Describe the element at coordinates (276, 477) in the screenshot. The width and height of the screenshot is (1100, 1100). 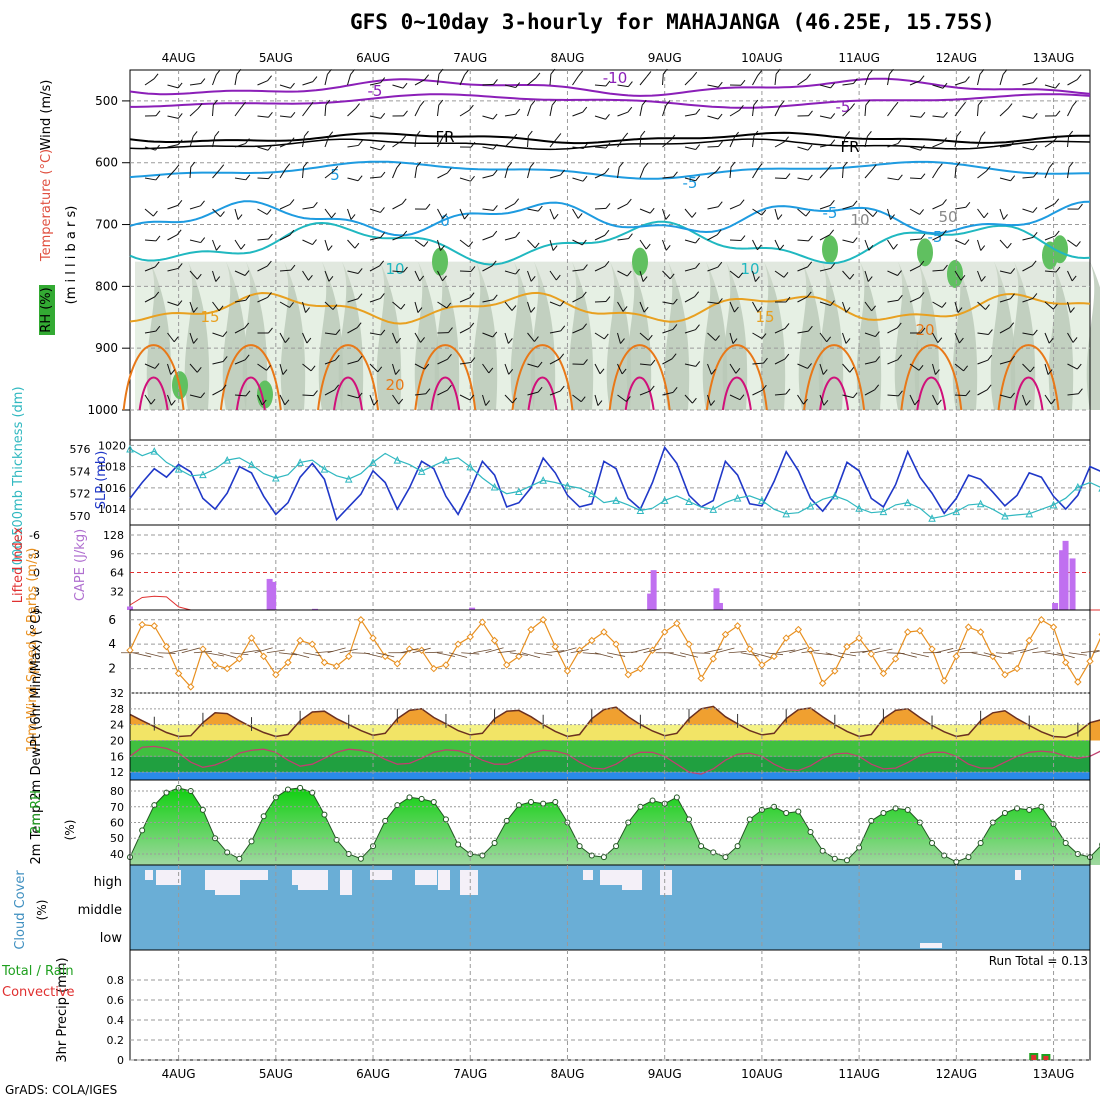
I see `thickness-marker` at that location.